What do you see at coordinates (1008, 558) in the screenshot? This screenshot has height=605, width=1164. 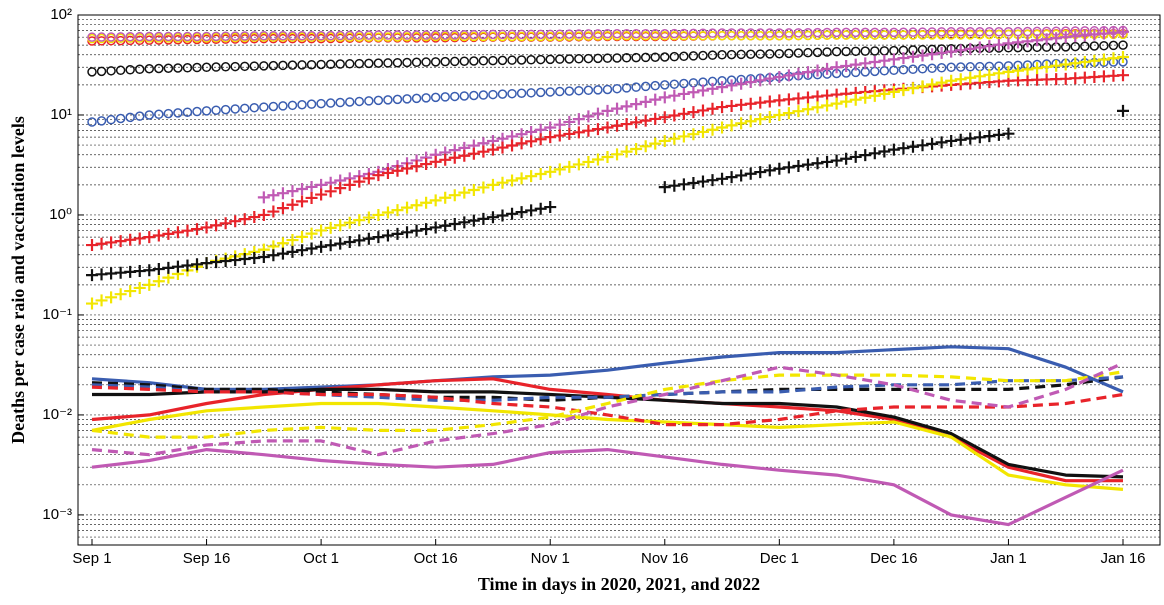 I see `x-tick-label: Jan 1` at bounding box center [1008, 558].